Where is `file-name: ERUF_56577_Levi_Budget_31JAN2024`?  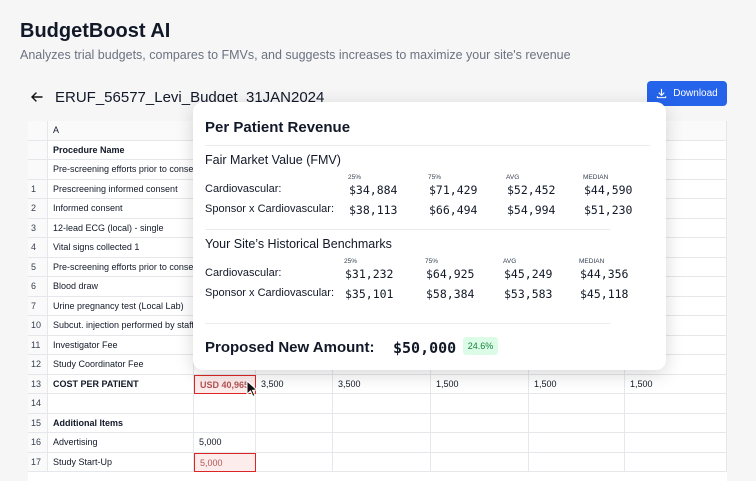 file-name: ERUF_56577_Levi_Budget_31JAN2024 is located at coordinates (190, 97).